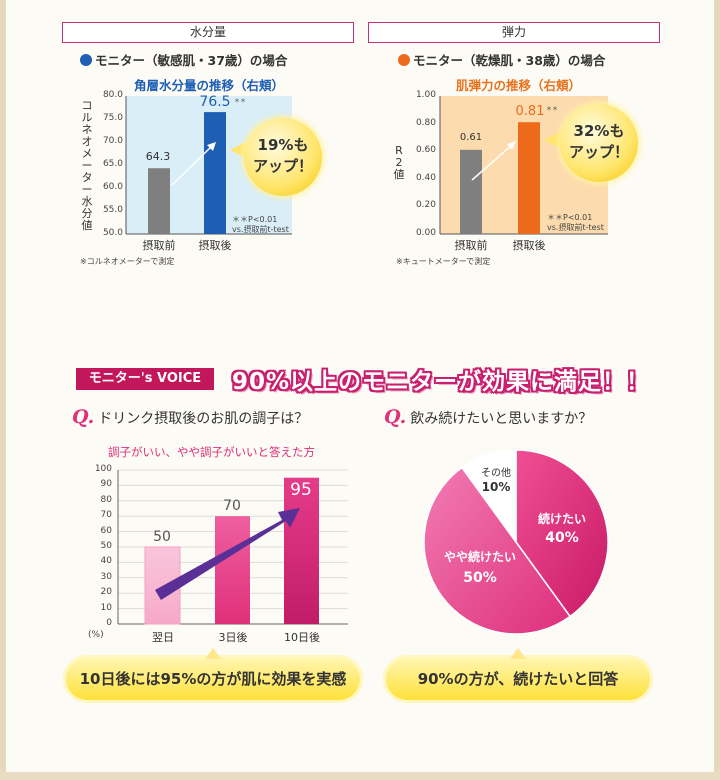  Describe the element at coordinates (109, 623) in the screenshot. I see `q-ticks-label: 0` at that location.